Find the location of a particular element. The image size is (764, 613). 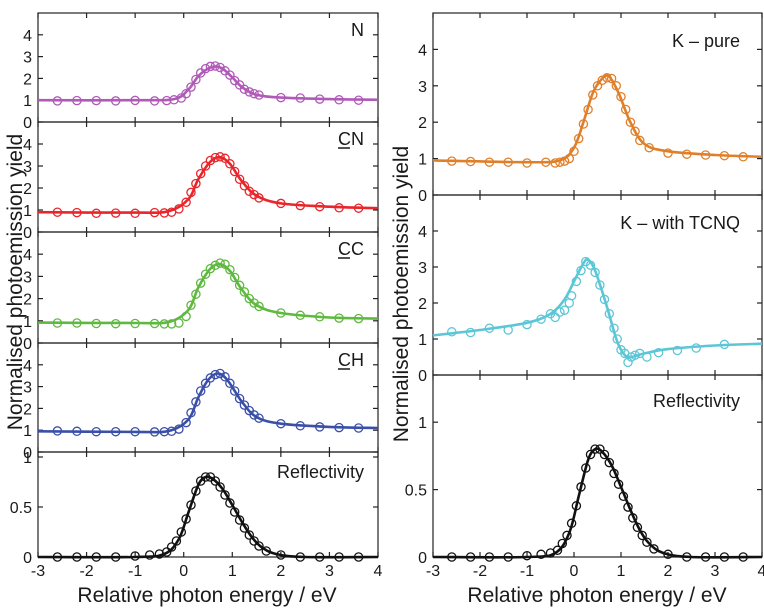

panel-title: CC is located at coordinates (351, 249).